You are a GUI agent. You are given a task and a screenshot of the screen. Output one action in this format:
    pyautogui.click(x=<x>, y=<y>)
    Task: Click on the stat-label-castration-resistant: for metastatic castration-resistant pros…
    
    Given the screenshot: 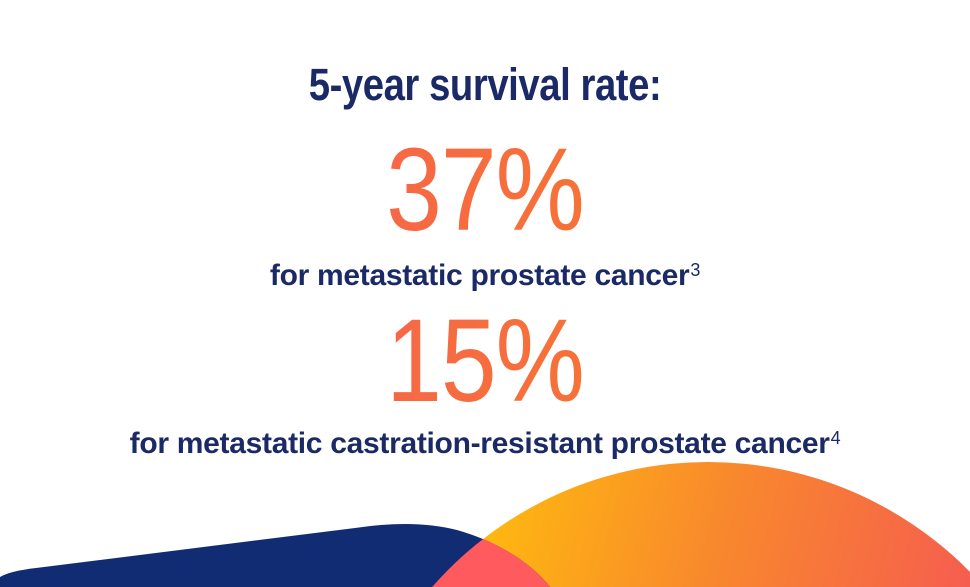 What is the action you would take?
    pyautogui.click(x=485, y=444)
    